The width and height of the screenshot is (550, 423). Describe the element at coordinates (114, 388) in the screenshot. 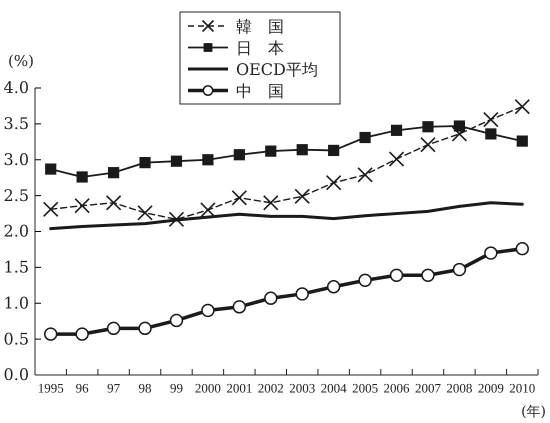

I see `x-tick-label: 97` at that location.